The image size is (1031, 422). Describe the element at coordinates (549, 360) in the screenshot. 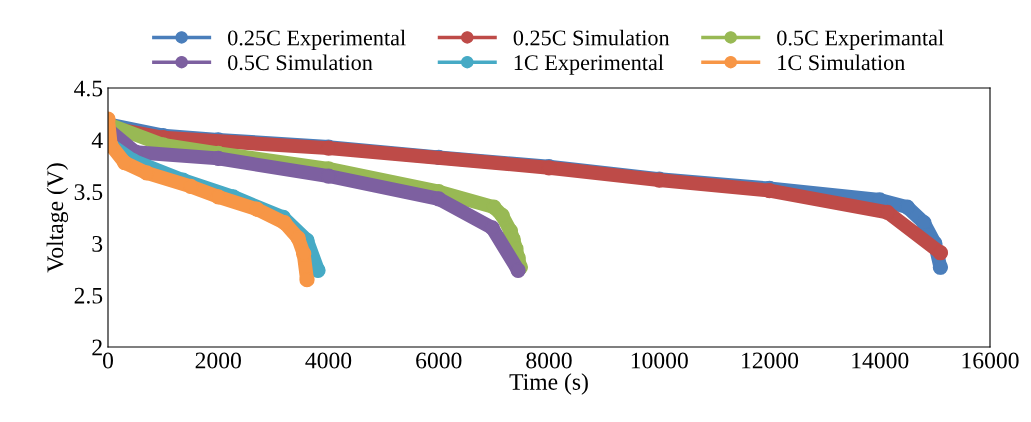

I see `x-tick-label: 8000` at that location.